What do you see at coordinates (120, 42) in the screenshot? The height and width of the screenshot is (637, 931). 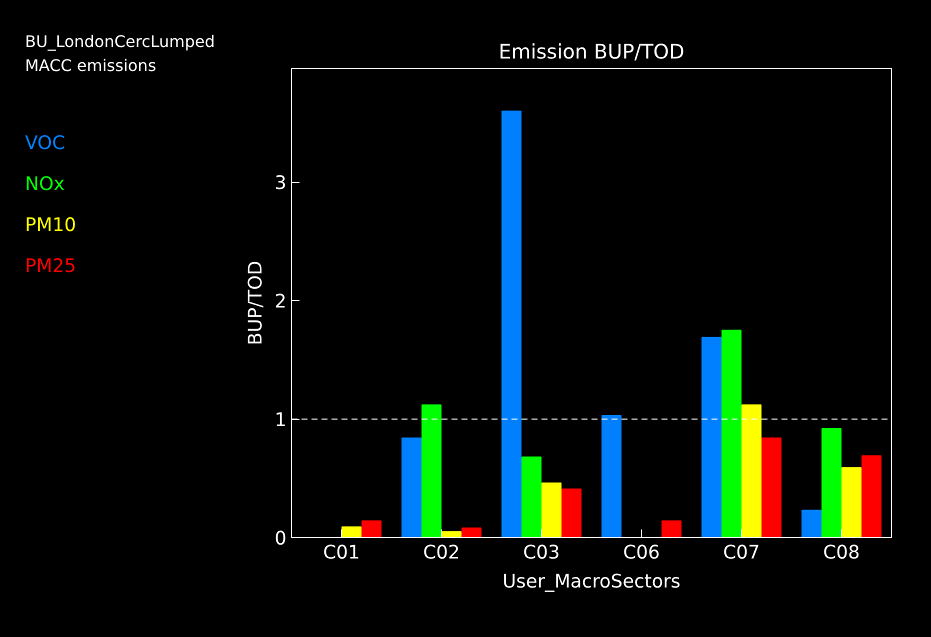 I see `text: BU_LondonCercLumped` at bounding box center [120, 42].